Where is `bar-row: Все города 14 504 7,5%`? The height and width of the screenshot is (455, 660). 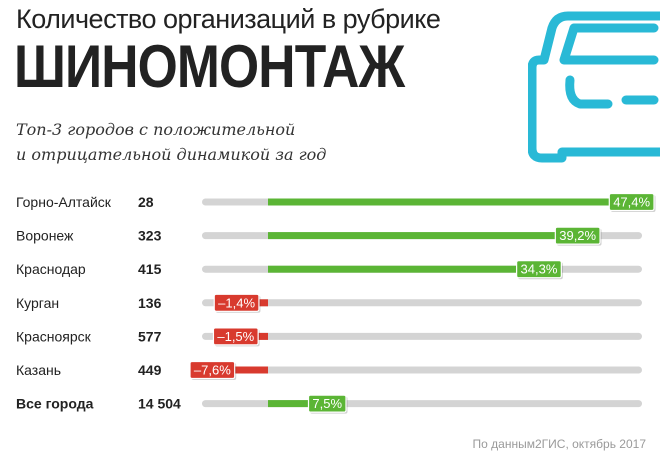
bar-row: Все города 14 504 7,5% is located at coordinates (329, 404).